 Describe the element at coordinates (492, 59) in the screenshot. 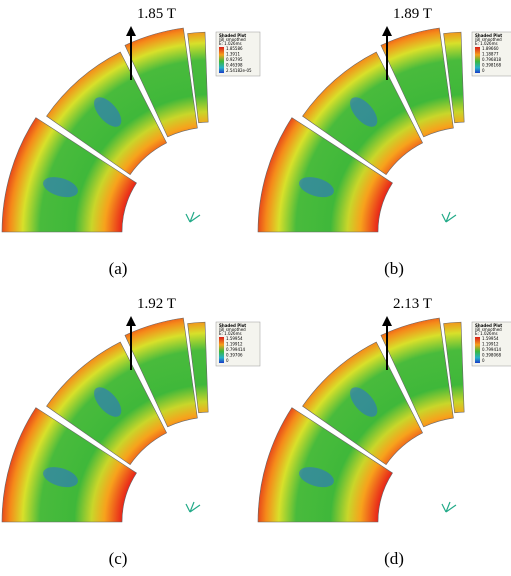

I see `legend-value: 0.796818` at that location.